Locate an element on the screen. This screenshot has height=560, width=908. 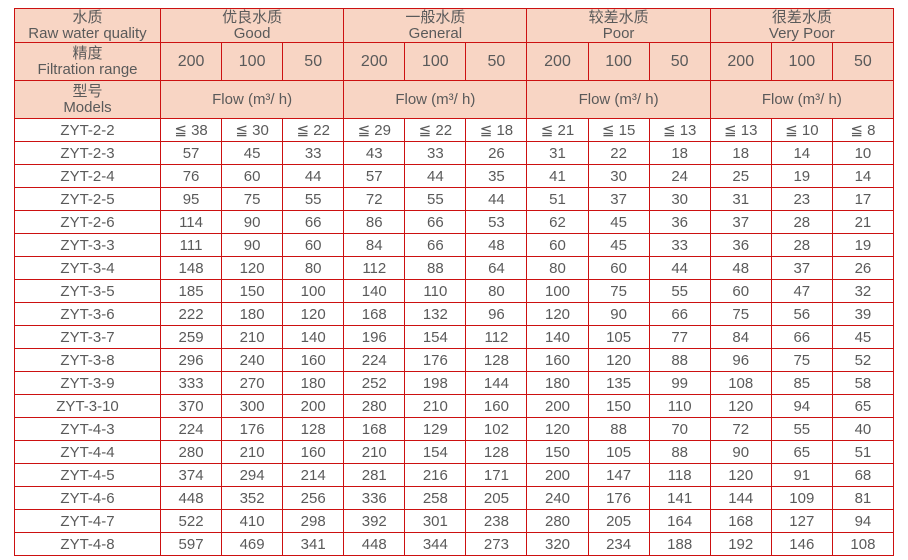
flow-value-cell: 80 is located at coordinates (313, 268).